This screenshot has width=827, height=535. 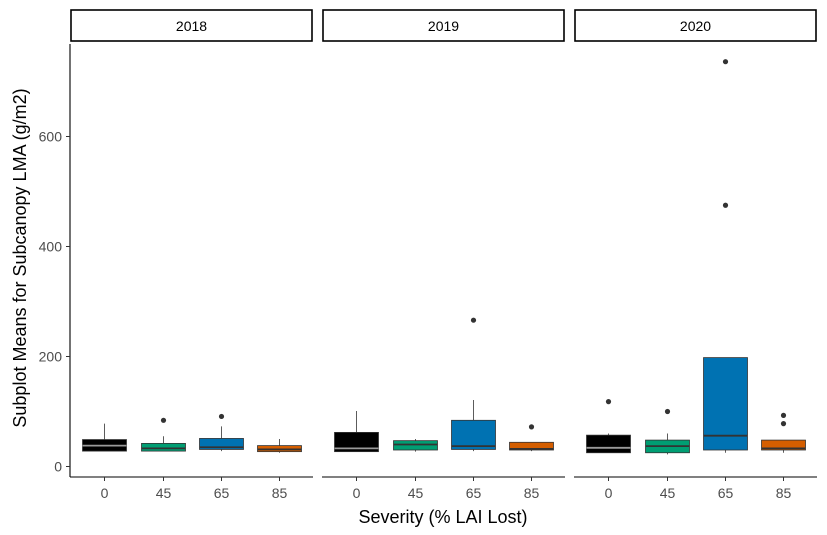 I want to click on facet-strip-label: 2020, so click(x=695, y=26).